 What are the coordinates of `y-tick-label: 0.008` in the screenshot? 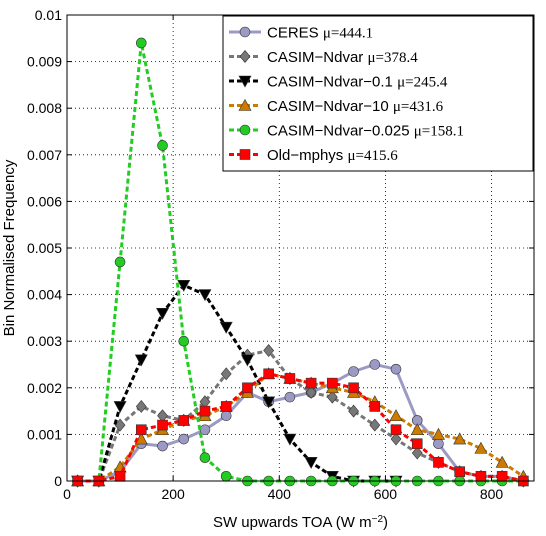 It's located at (44, 108).